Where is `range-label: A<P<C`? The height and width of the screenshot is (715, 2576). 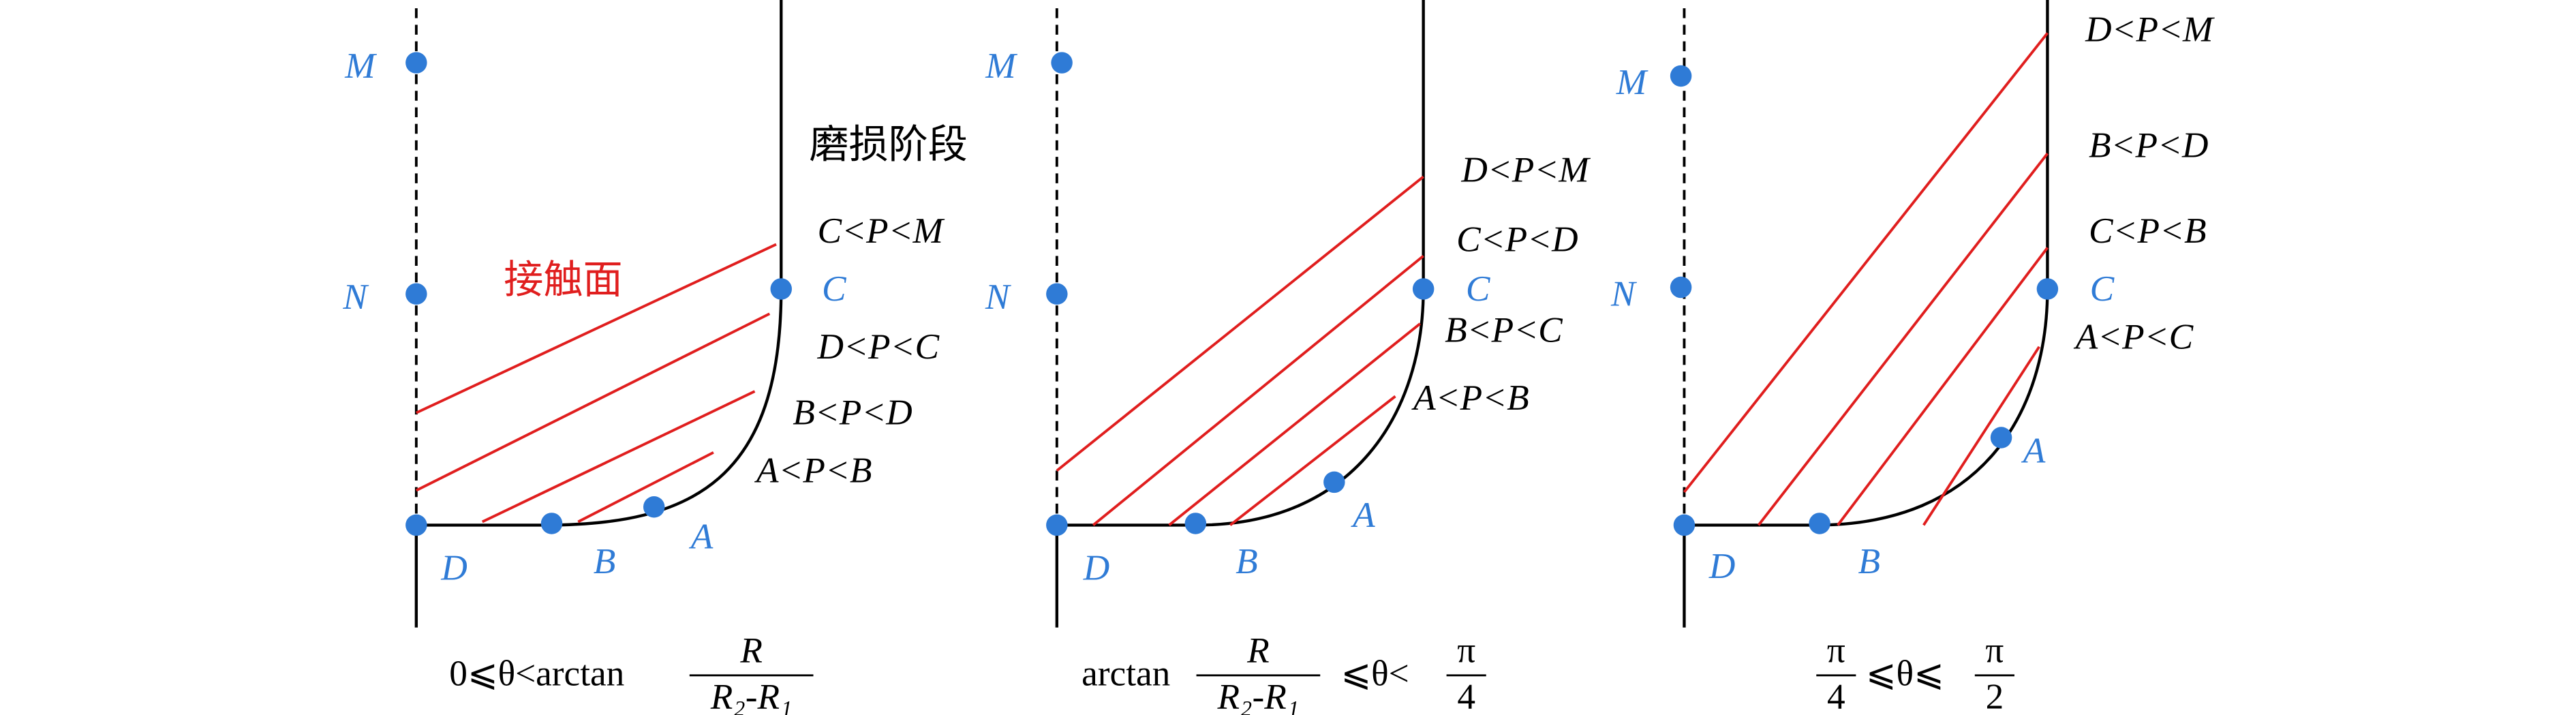 range-label: A<P<C is located at coordinates (2134, 336).